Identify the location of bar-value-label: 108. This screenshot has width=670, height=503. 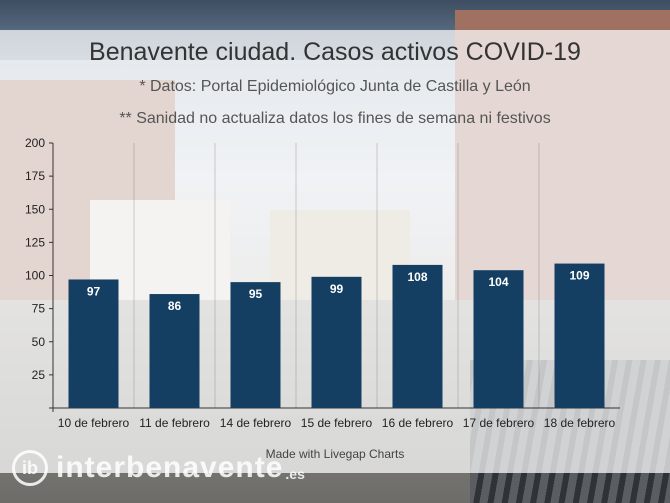
(417, 277).